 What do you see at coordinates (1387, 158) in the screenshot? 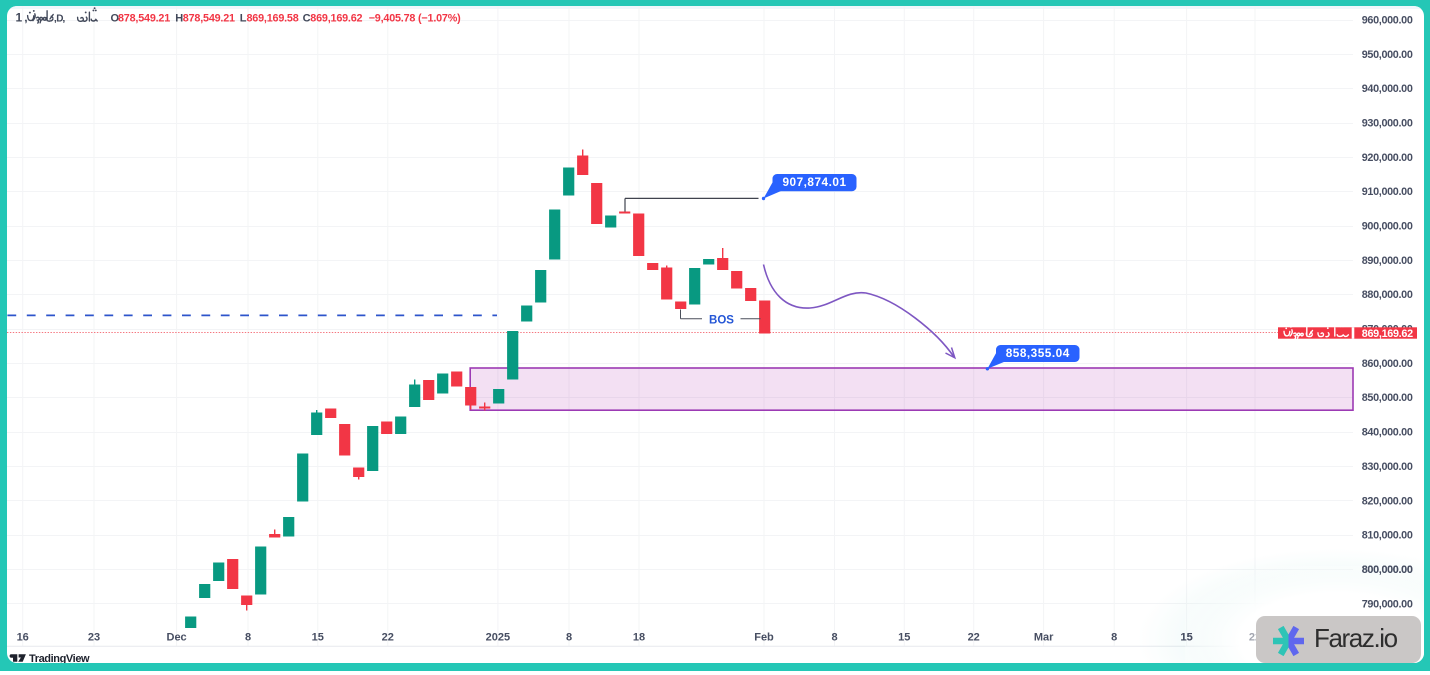
I see `svg-text: 920,000.00` at bounding box center [1387, 158].